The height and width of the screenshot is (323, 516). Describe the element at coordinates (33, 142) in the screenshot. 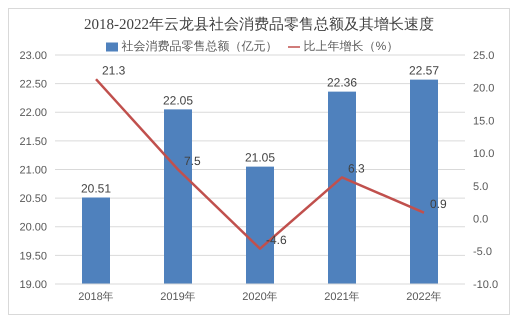

I see `y-tick-label: 21.50` at that location.